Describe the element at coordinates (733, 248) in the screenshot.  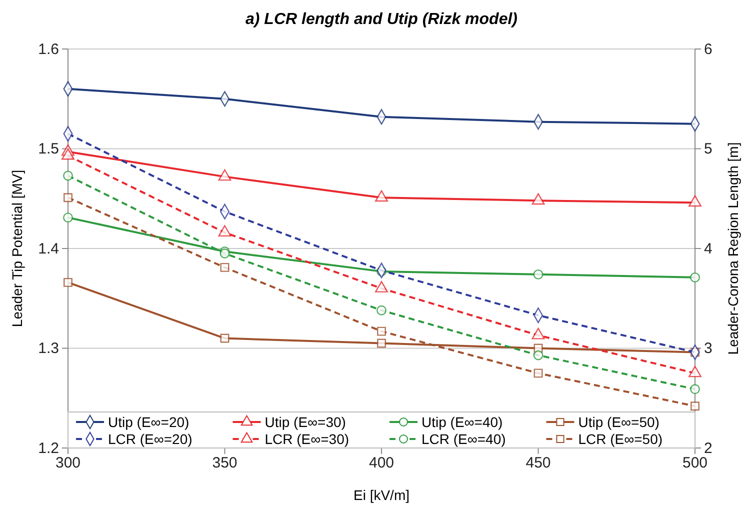
I see `y2-axis-title: Leader-Corona Region Length [m]` at that location.